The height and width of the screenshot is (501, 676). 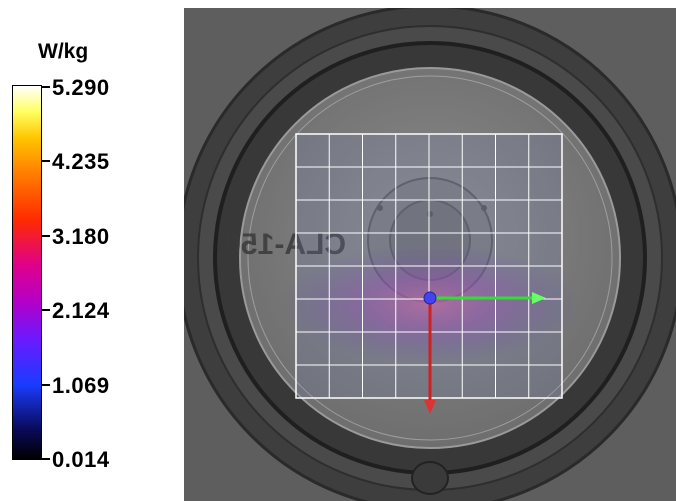 I want to click on legend-label: 1.069, so click(x=81, y=385).